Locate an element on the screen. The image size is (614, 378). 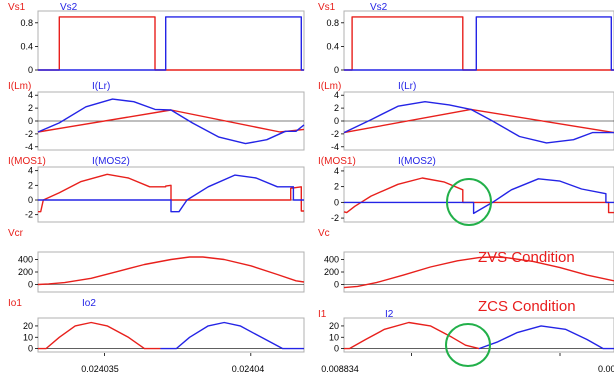
right-vs-panel: Vs1 Vs2 0.8 0.4 0 is located at coordinates (466, 38).